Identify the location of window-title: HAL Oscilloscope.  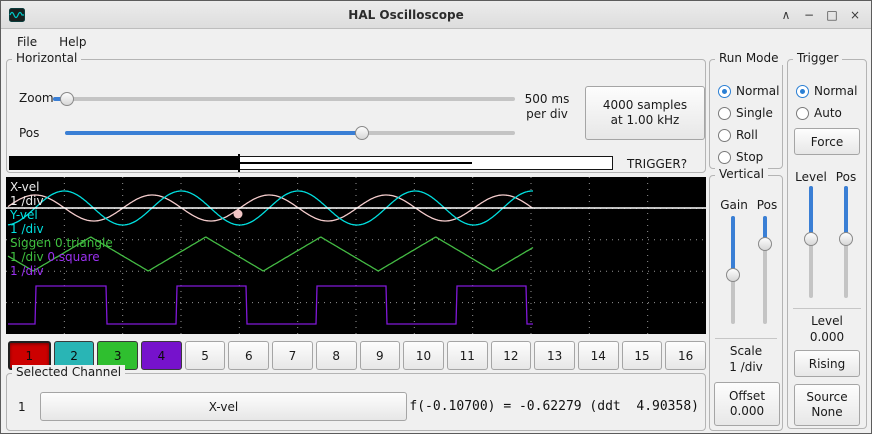
(406, 15).